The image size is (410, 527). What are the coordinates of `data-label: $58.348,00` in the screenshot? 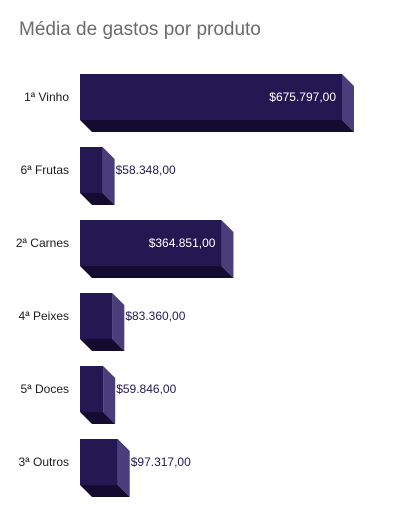 It's located at (146, 170).